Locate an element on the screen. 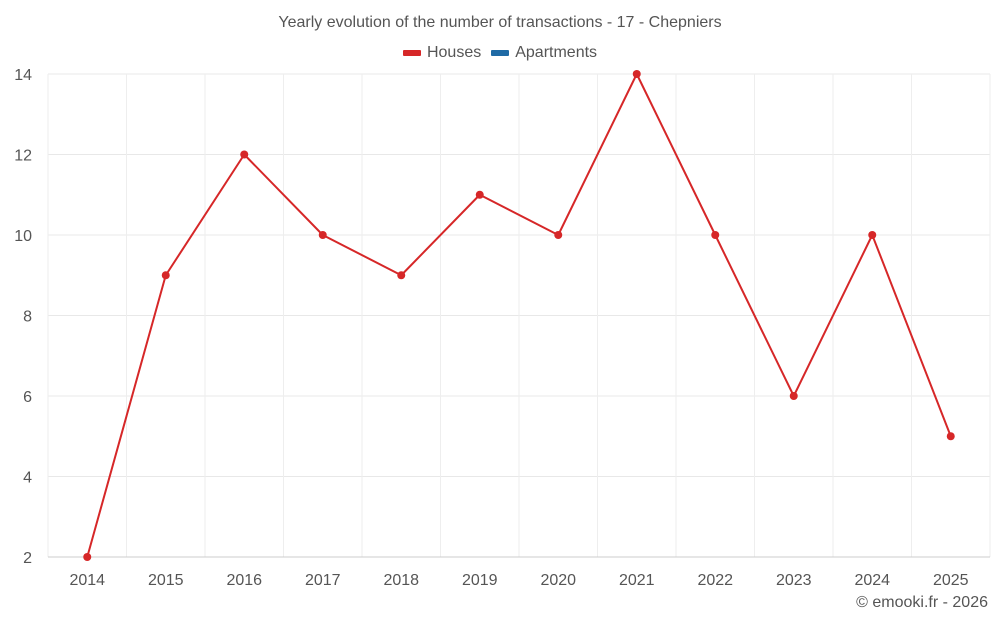  x-tick-label-2015: 2015 is located at coordinates (166, 580).